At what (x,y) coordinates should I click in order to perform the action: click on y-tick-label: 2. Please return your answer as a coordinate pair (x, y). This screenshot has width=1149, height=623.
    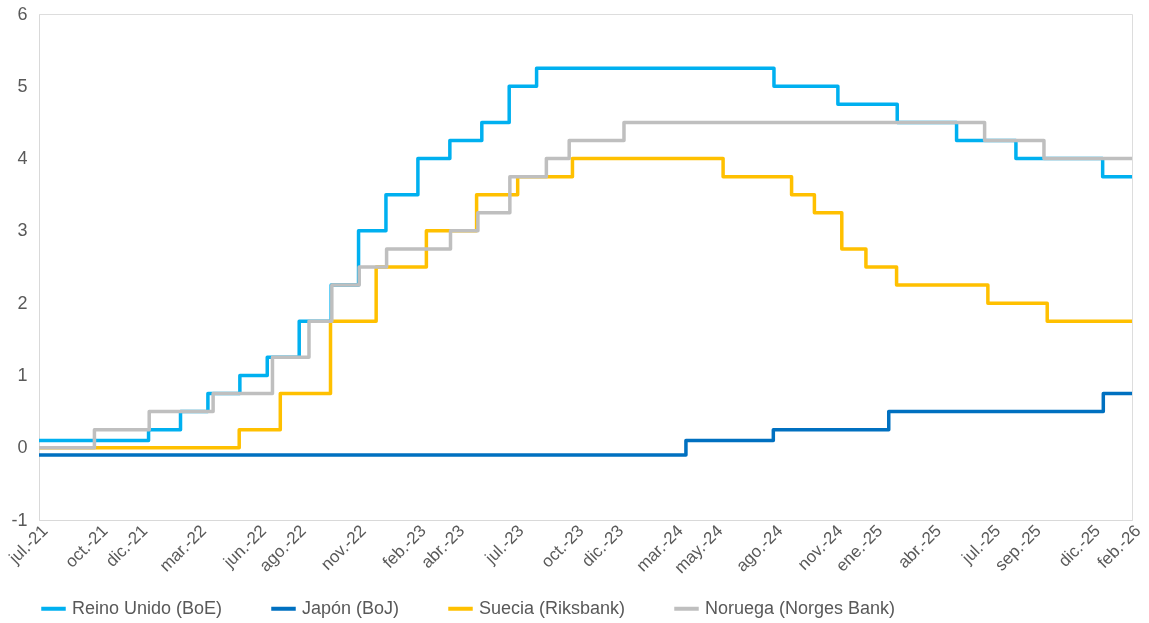
    Looking at the image, I should click on (22, 302).